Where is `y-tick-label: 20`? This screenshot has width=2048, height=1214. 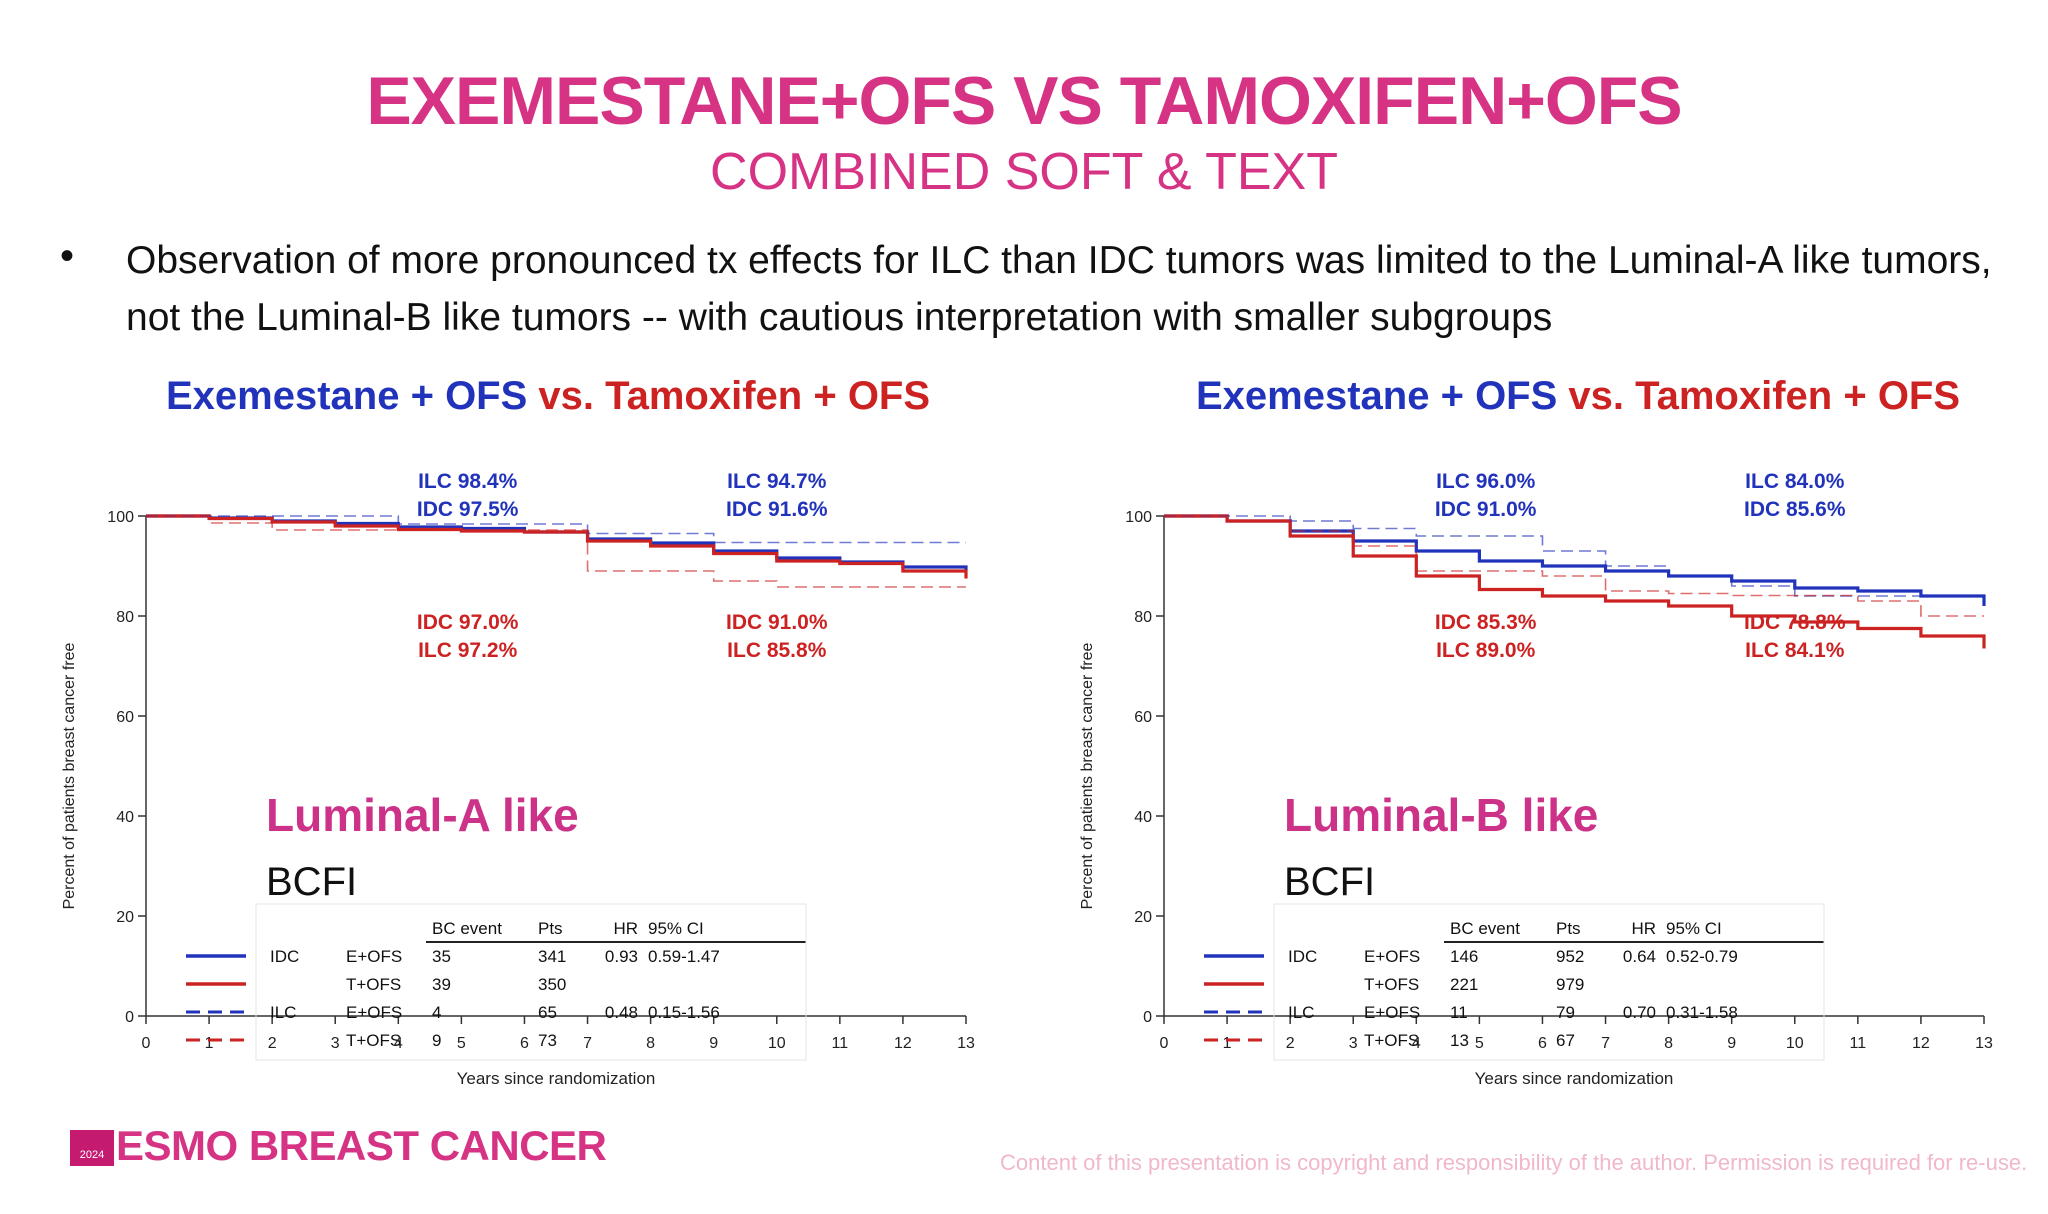 y-tick-label: 20 is located at coordinates (125, 917).